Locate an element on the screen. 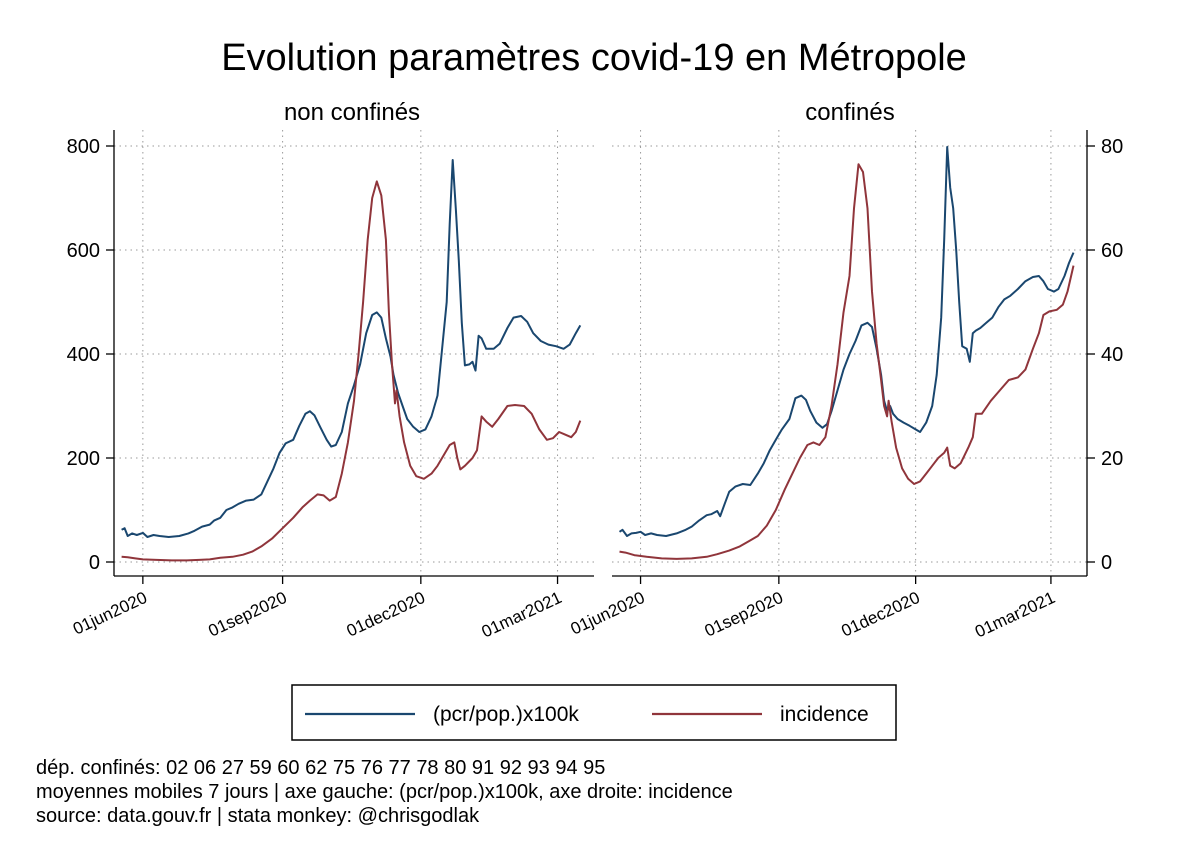 Image resolution: width=1188 pixels, height=864 pixels. y-tick-label-left: 200 is located at coordinates (83, 459).